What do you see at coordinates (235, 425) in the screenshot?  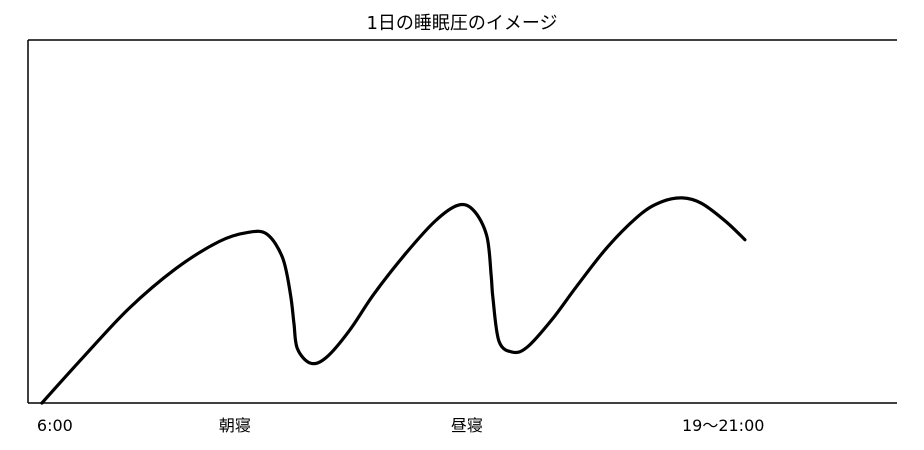 I see `x-tick-label-1: 朝寝` at bounding box center [235, 425].